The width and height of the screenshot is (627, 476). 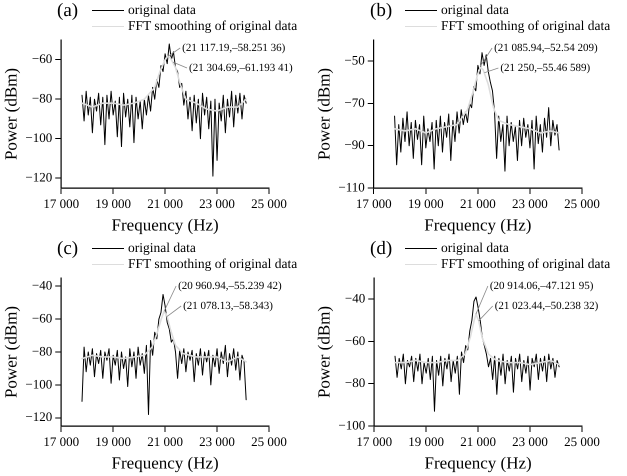 What do you see at coordinates (381, 11) in the screenshot?
I see `chart-title: (b)` at bounding box center [381, 11].